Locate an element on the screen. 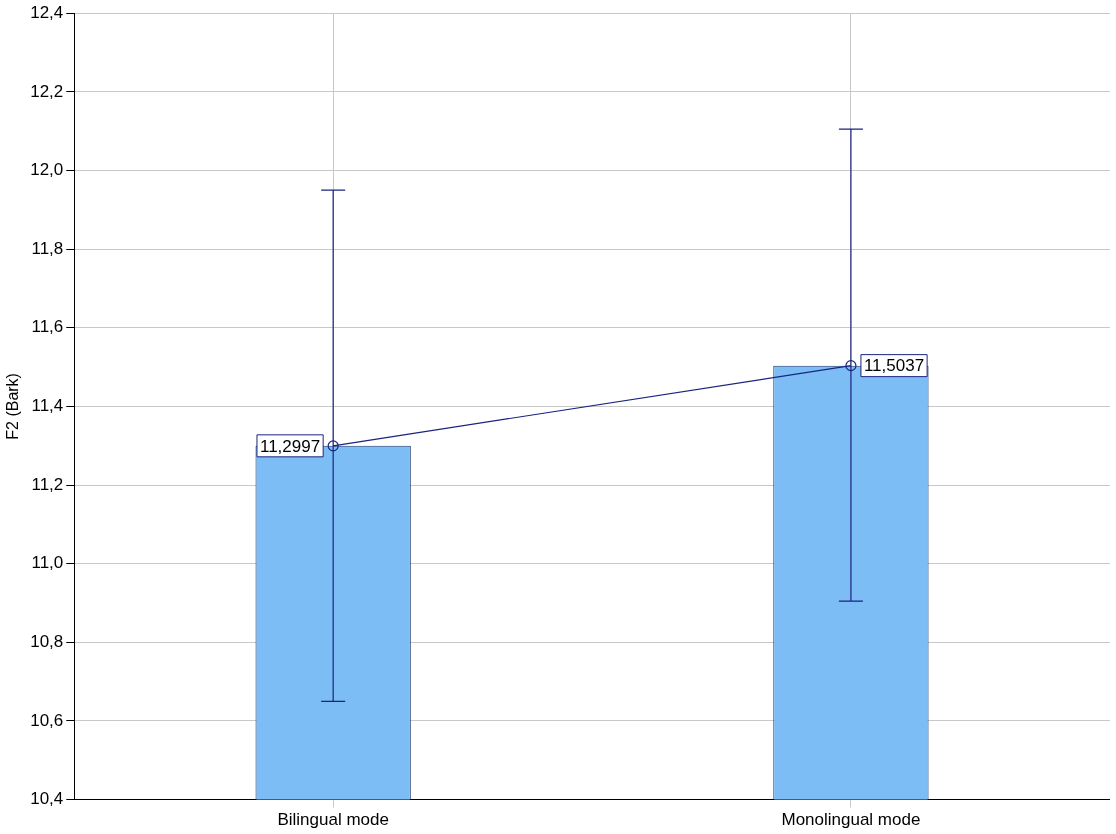 This screenshot has height=834, width=1116. x-tick-label: Bilingual mode is located at coordinates (333, 820).